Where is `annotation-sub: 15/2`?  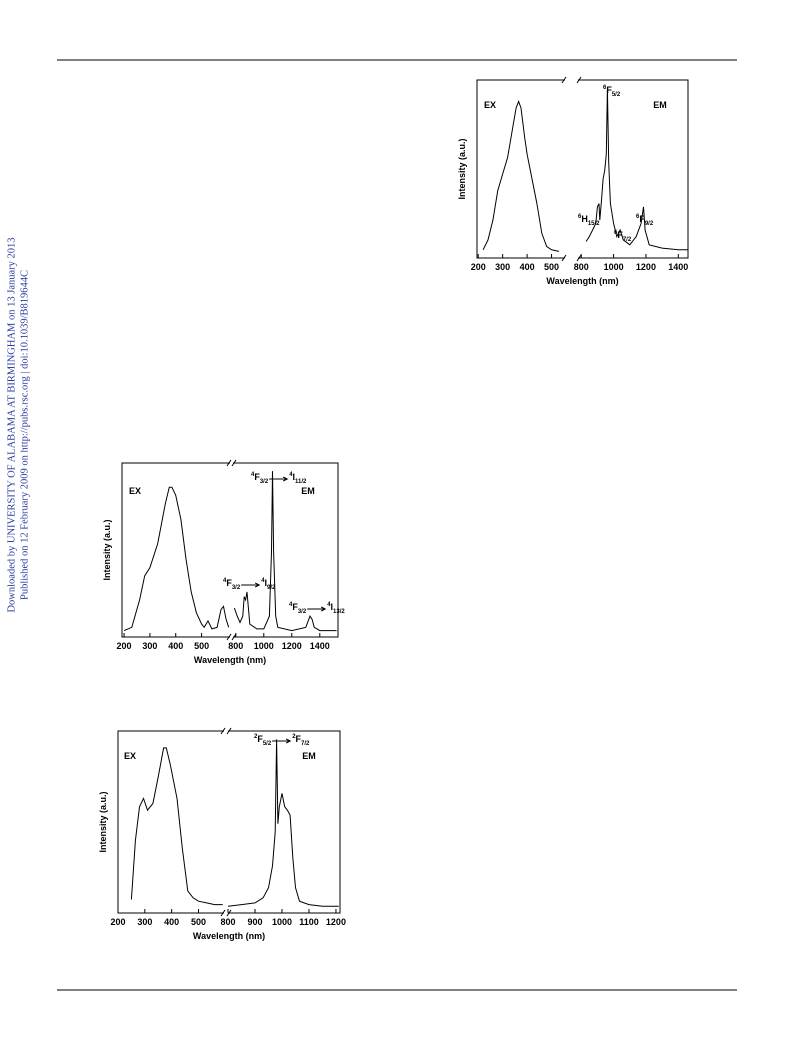 annotation-sub: 15/2 is located at coordinates (594, 224).